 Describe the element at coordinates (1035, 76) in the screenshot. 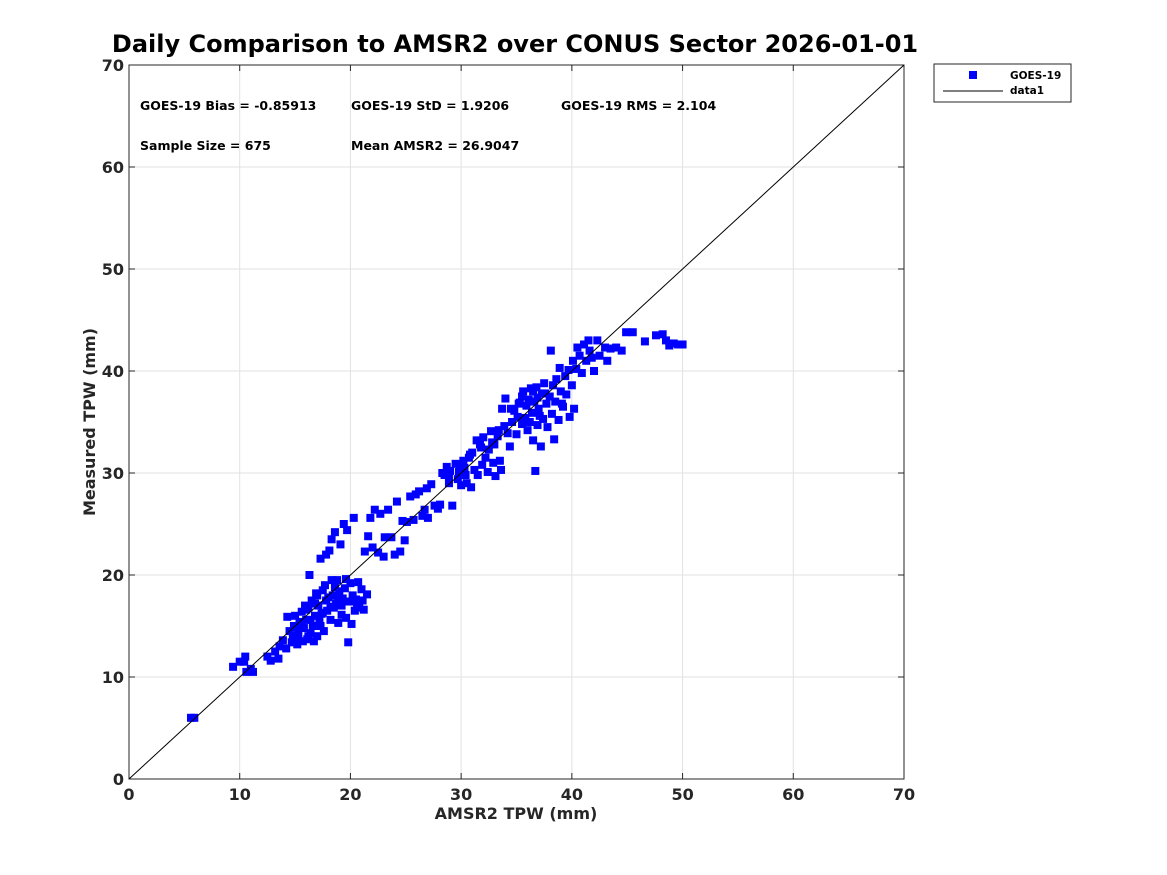

I see `legend-label-goes19: GOES-19` at that location.